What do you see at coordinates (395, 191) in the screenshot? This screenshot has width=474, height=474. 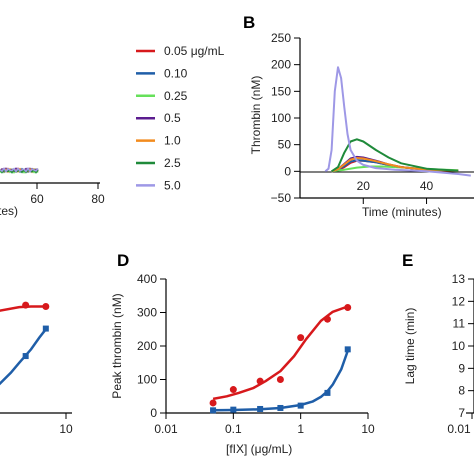 I see `panel-b-x-ticks: 20 40` at bounding box center [395, 191].